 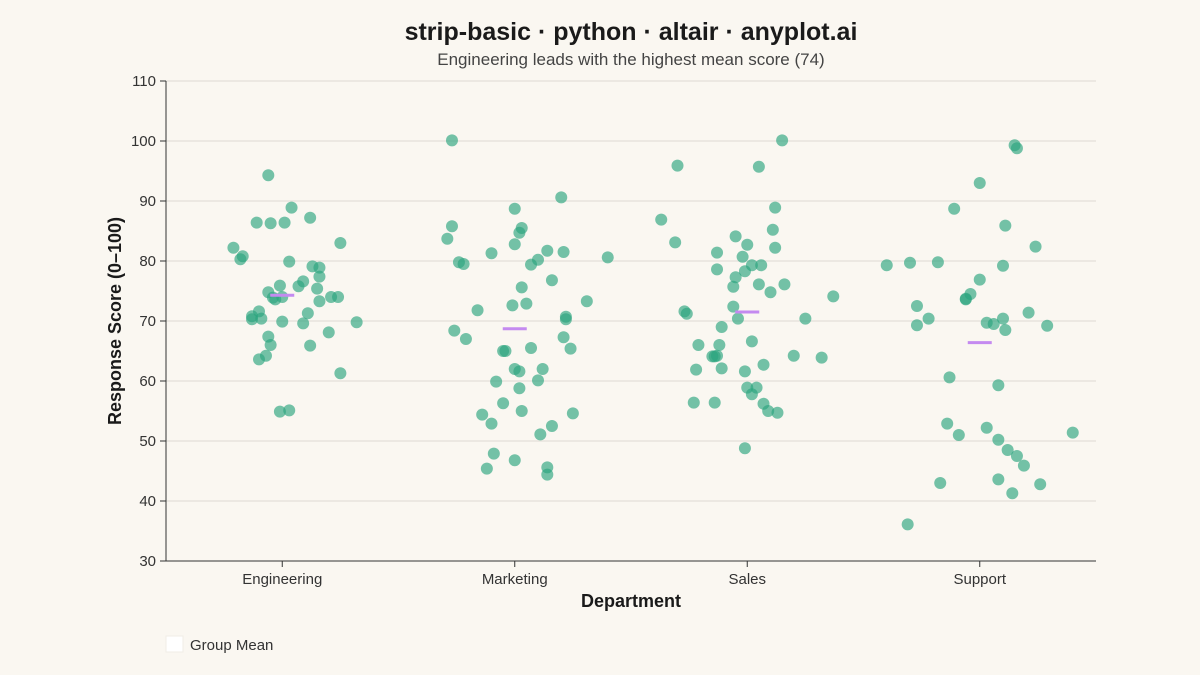 I want to click on y-axis-title: Response Score (0–100), so click(x=115, y=321).